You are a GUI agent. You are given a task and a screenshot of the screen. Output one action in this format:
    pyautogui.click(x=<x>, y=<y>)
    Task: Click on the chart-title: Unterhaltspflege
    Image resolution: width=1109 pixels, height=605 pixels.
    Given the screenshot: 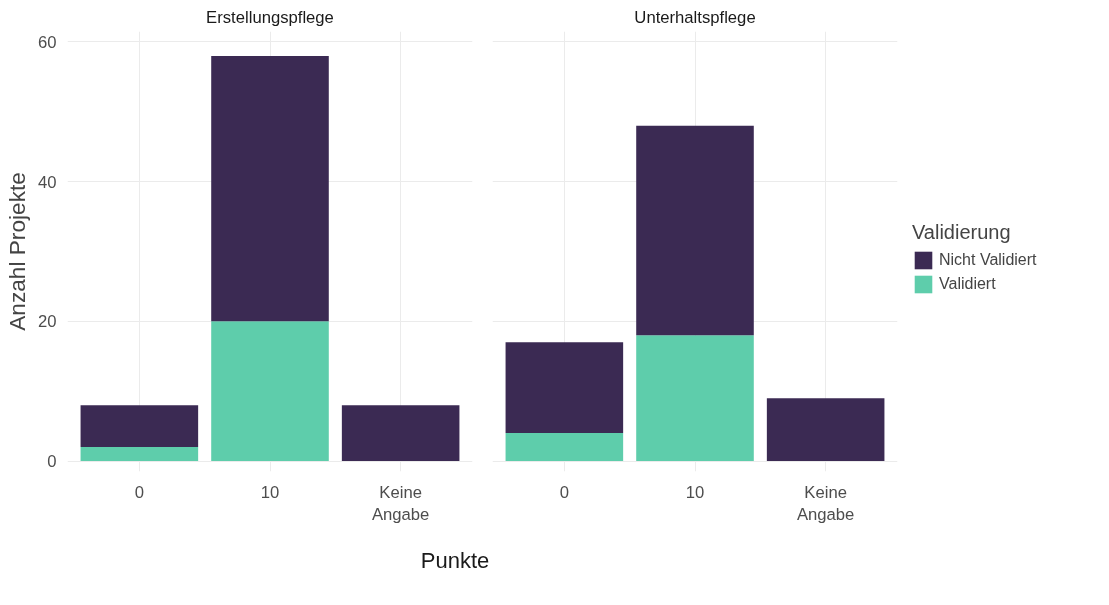 What is the action you would take?
    pyautogui.click(x=695, y=17)
    